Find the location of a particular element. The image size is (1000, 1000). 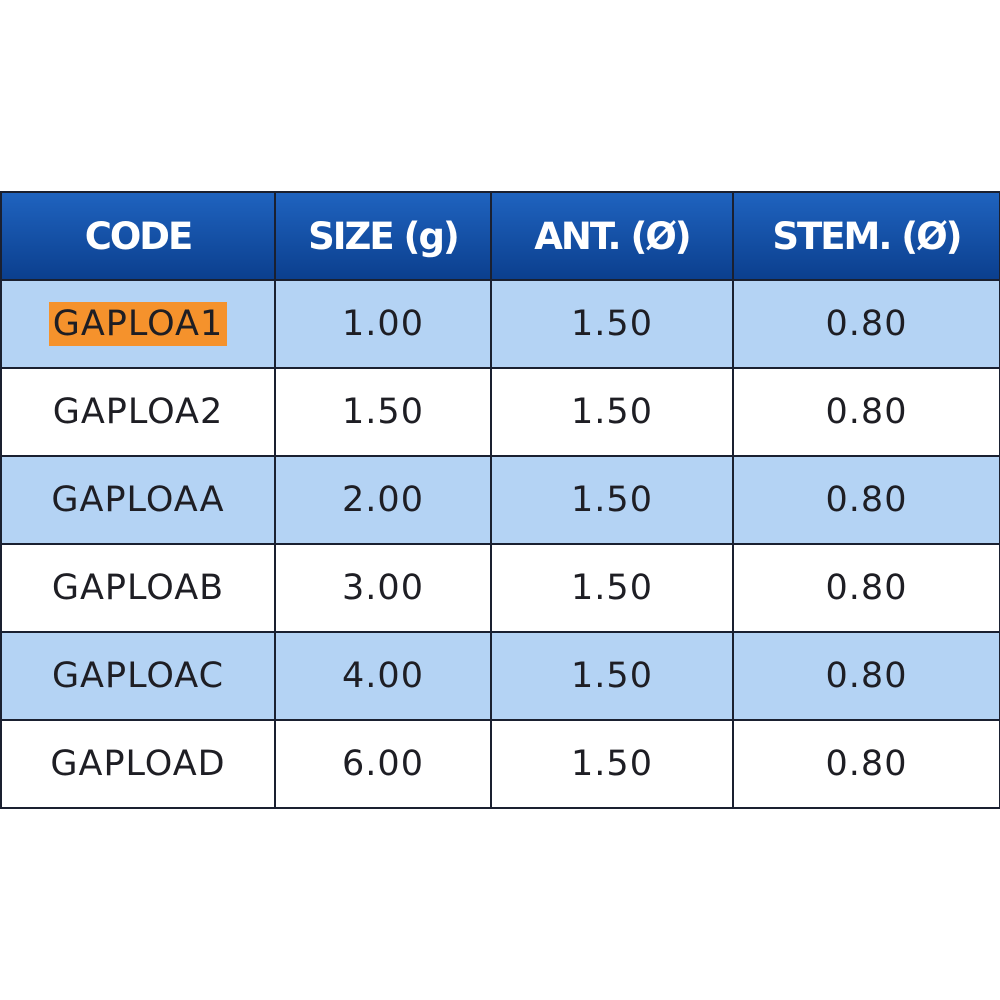

cell-size: 3.00 is located at coordinates (383, 588).